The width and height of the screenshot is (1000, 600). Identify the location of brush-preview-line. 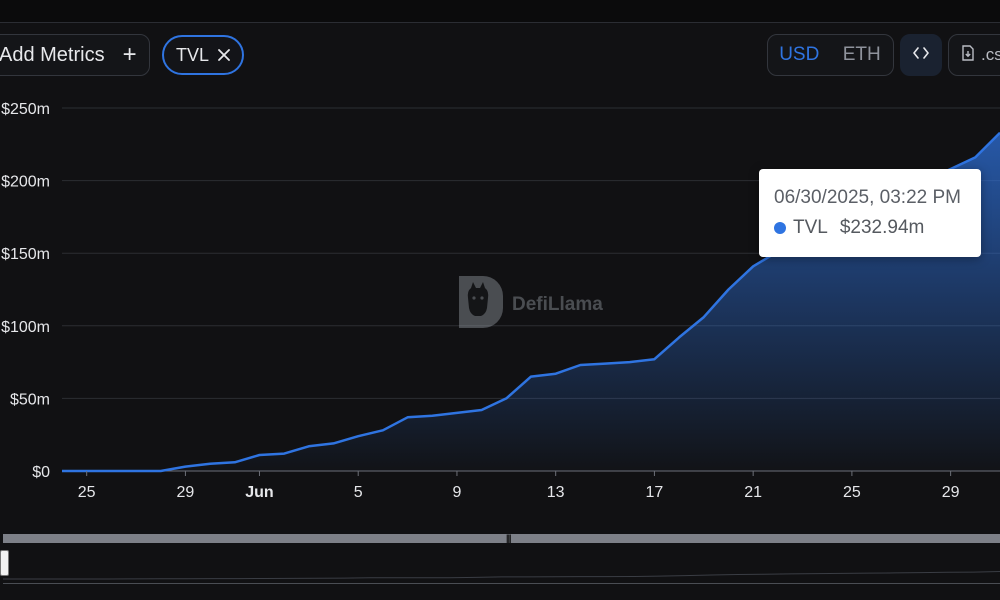
(501, 575).